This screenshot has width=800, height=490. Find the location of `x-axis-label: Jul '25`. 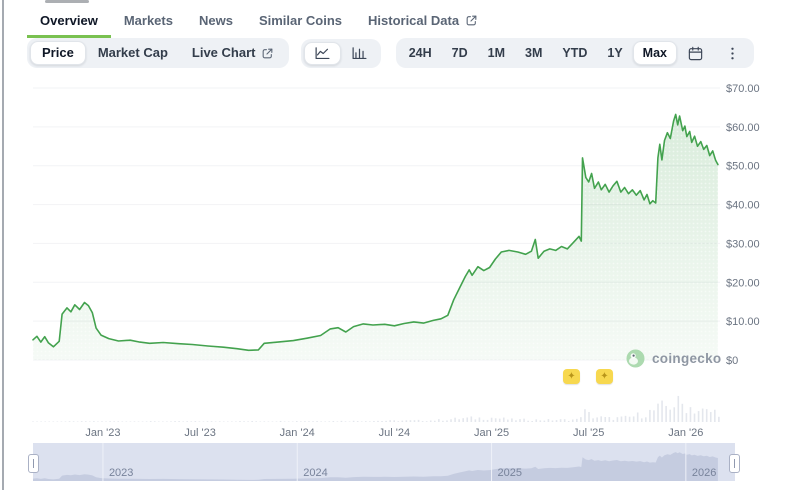

x-axis-label: Jul '25 is located at coordinates (588, 433).